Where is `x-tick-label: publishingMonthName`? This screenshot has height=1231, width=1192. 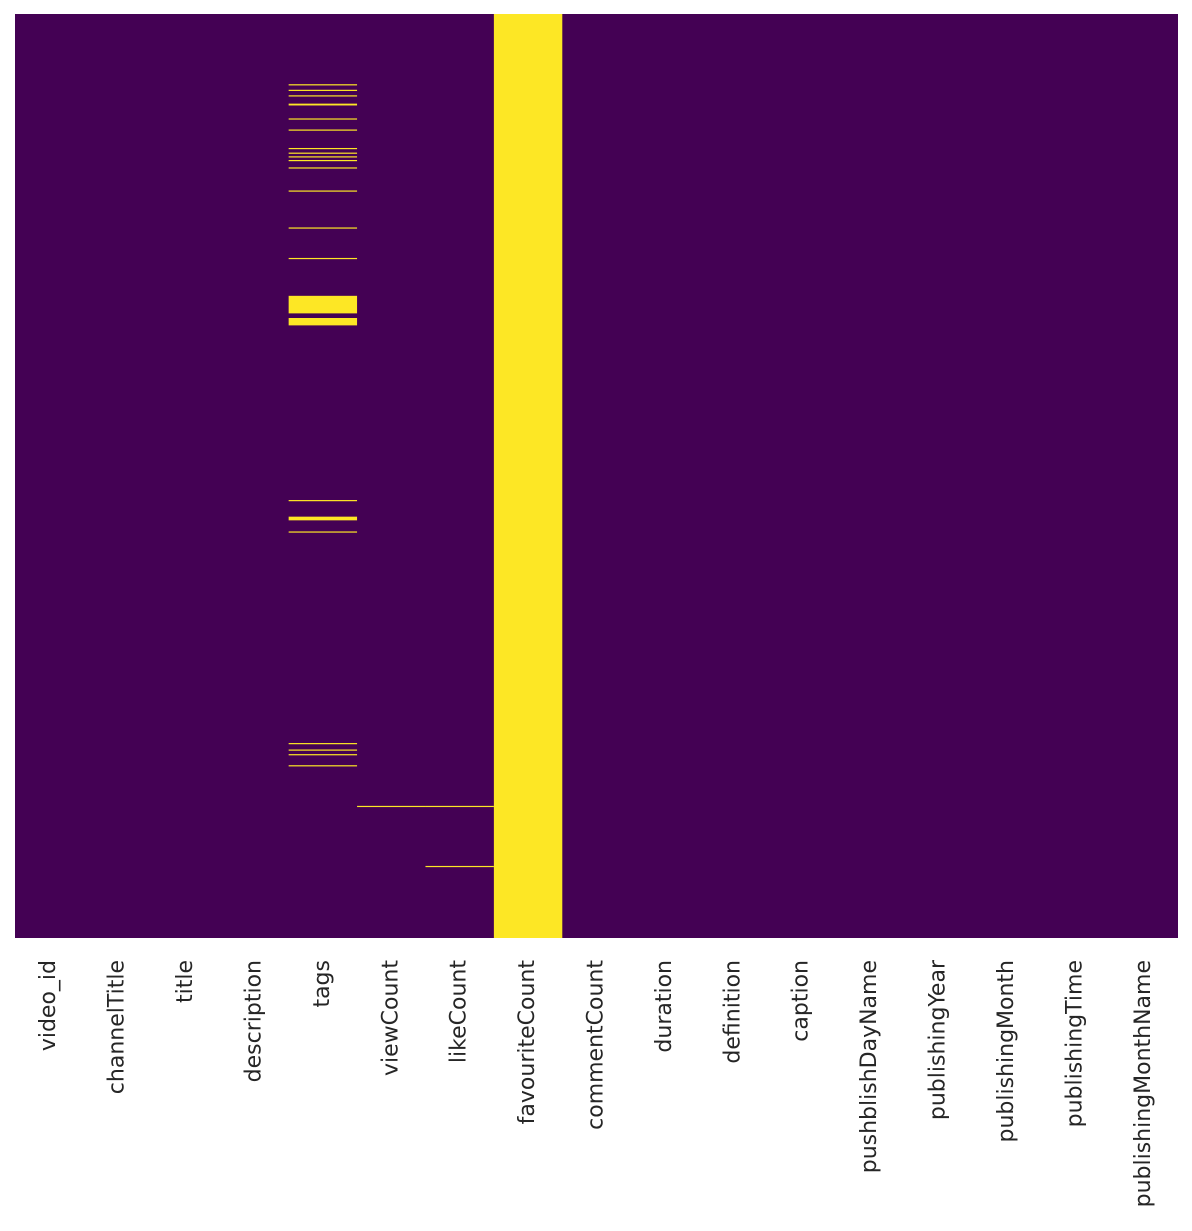 x-tick-label: publishingMonthName is located at coordinates (1143, 1083).